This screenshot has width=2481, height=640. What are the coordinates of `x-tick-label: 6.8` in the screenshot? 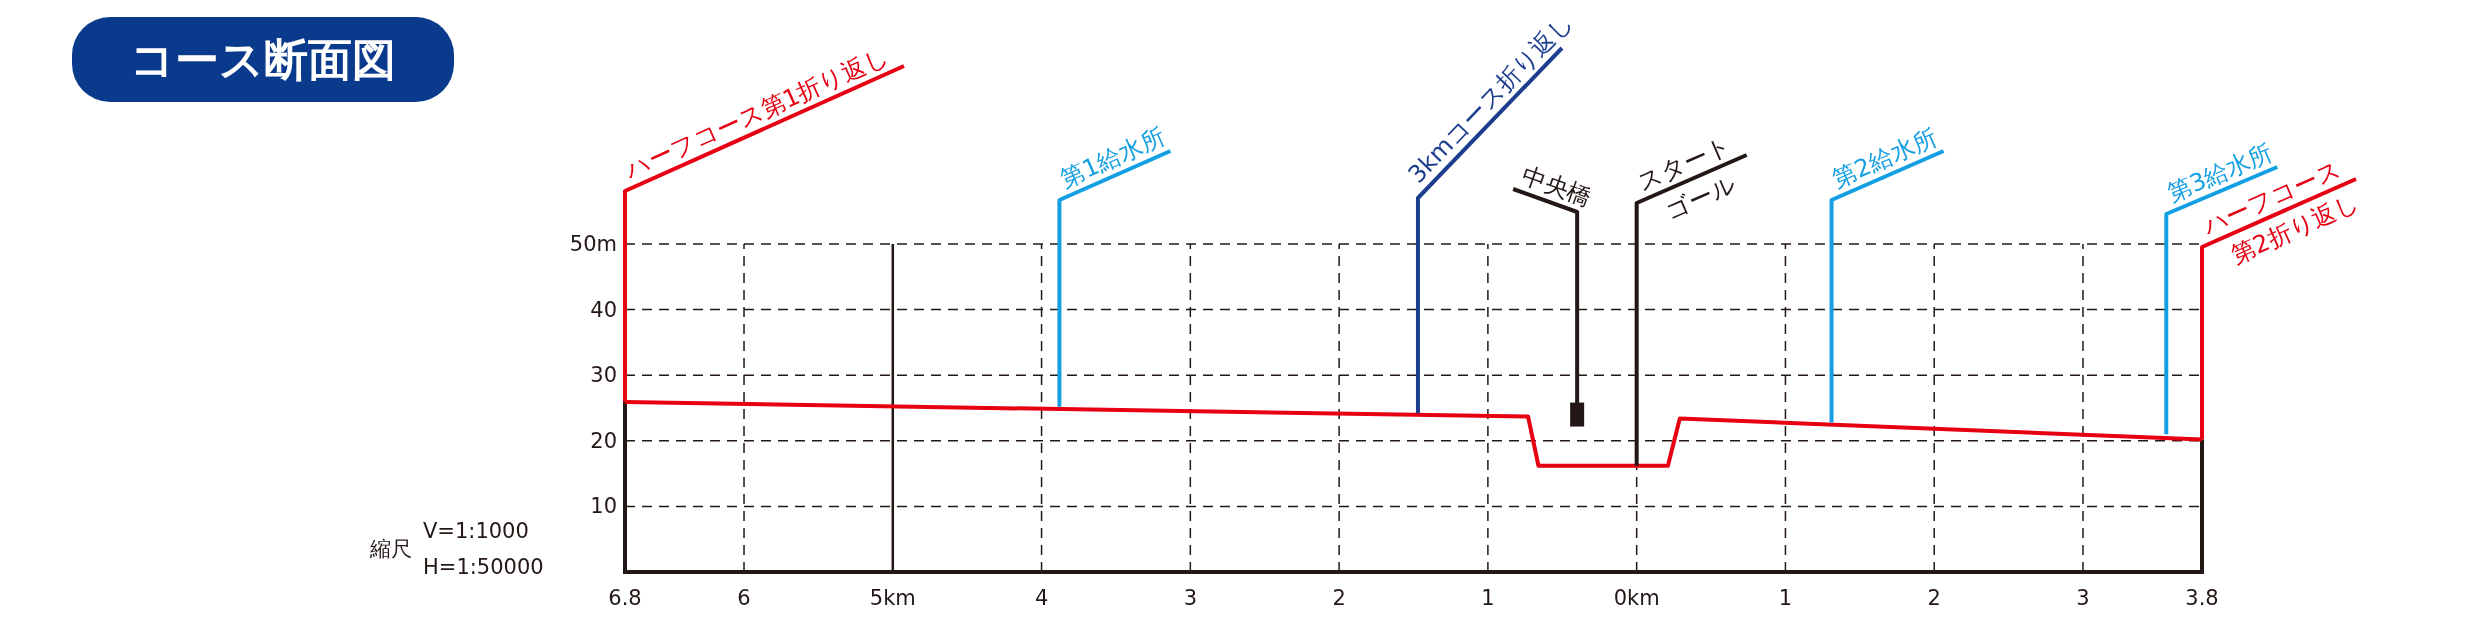 It's located at (625, 598).